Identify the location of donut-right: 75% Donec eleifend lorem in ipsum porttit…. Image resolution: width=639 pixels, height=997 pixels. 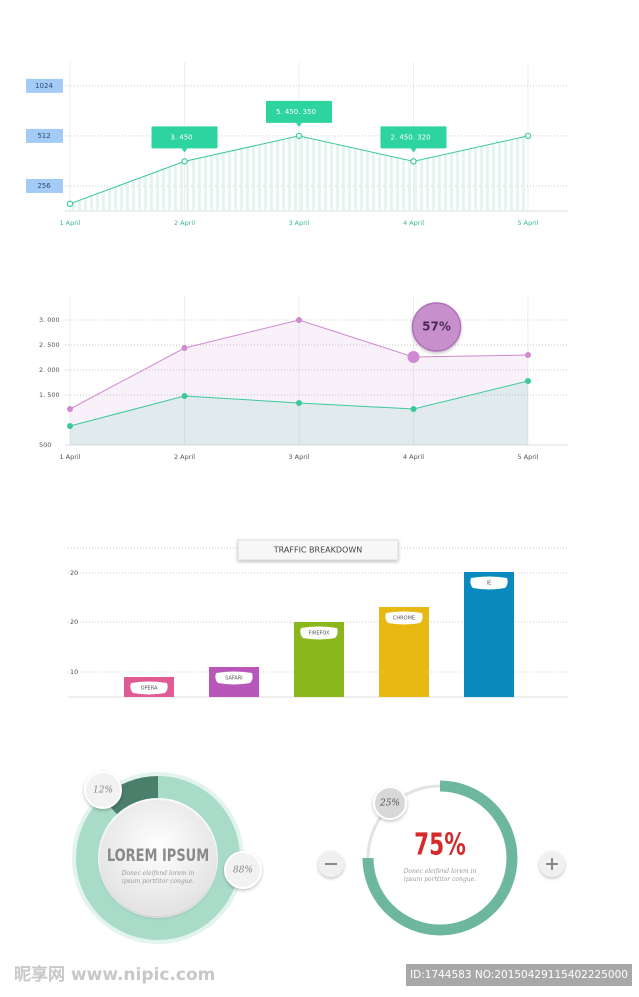
(440, 858).